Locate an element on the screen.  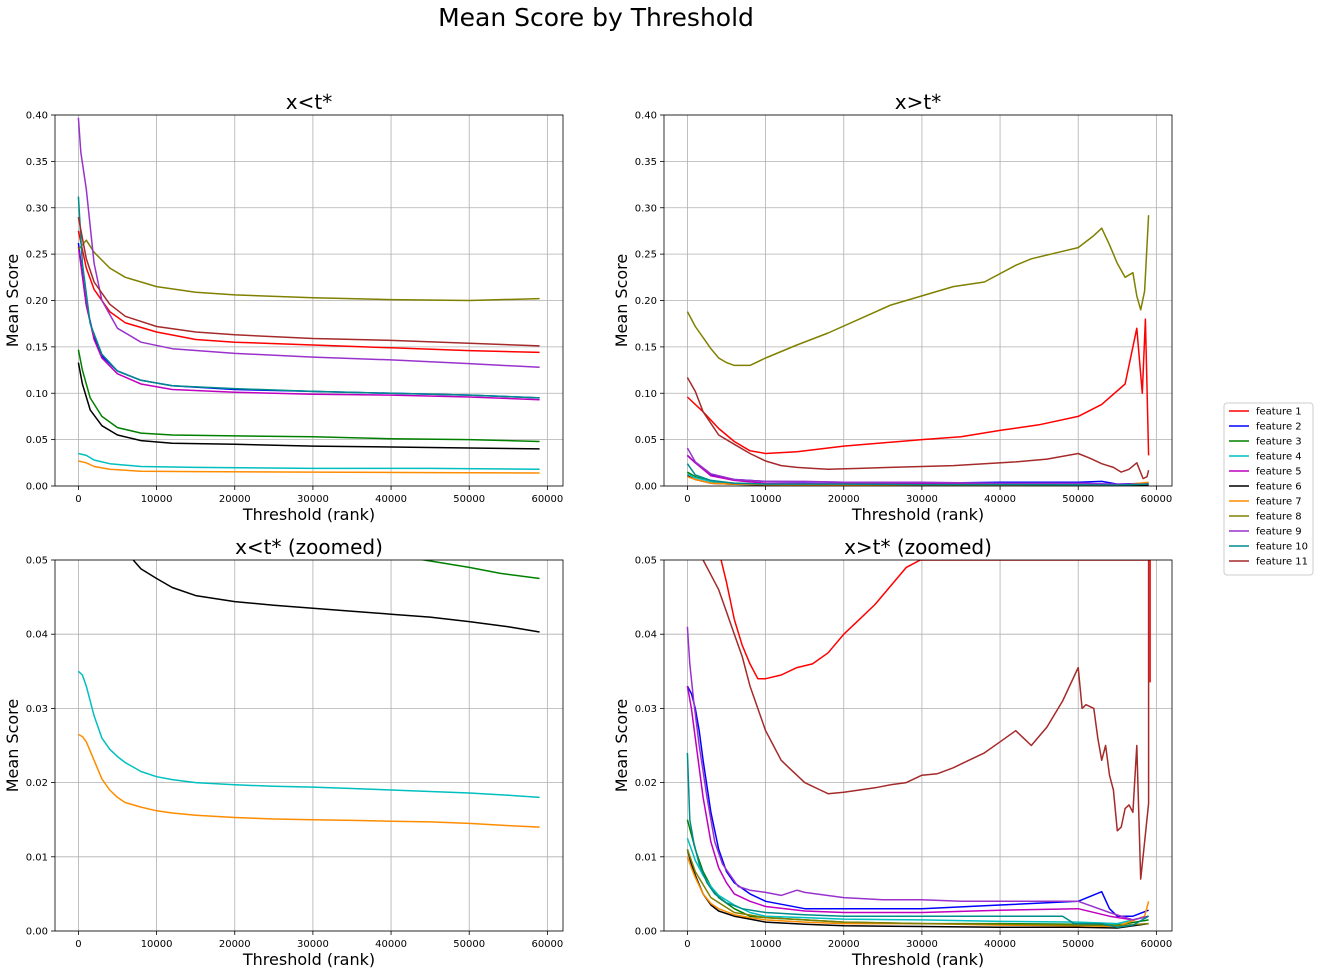
legend-label: feature 3 is located at coordinates (1279, 442).